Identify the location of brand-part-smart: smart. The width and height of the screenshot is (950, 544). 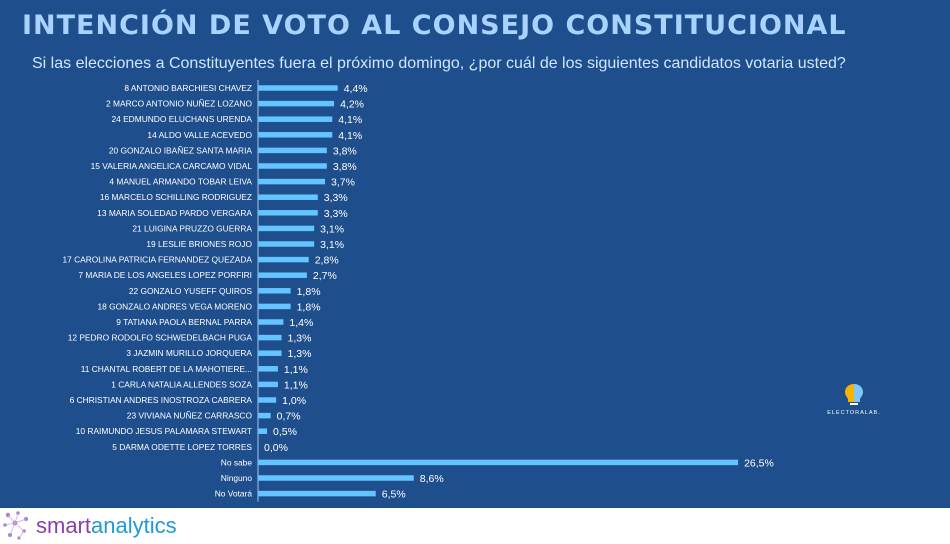
(63, 525).